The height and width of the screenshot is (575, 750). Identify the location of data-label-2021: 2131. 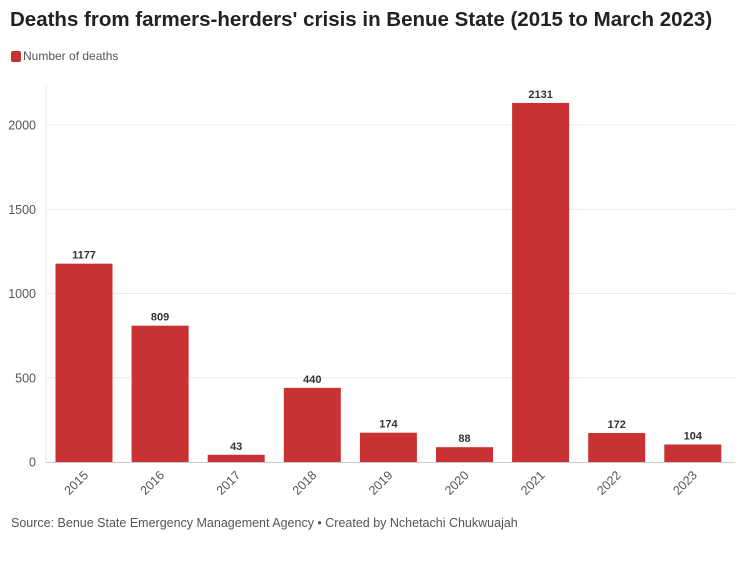
(540, 95).